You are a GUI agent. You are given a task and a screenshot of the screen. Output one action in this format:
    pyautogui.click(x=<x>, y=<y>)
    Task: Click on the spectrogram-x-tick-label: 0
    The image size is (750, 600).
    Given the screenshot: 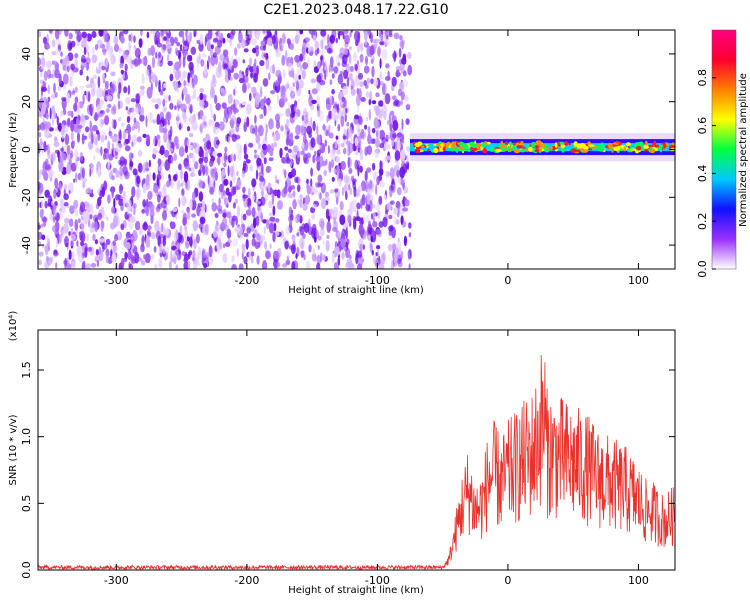 What is the action you would take?
    pyautogui.click(x=507, y=280)
    